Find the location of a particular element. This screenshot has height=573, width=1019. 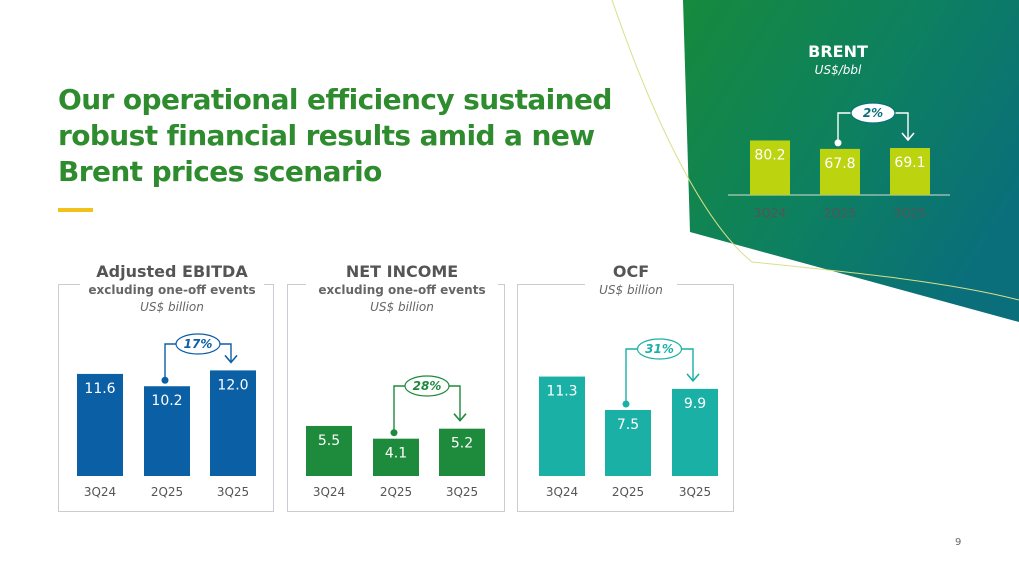

net_income-value-label-3Q24: 5.5 is located at coordinates (329, 441).